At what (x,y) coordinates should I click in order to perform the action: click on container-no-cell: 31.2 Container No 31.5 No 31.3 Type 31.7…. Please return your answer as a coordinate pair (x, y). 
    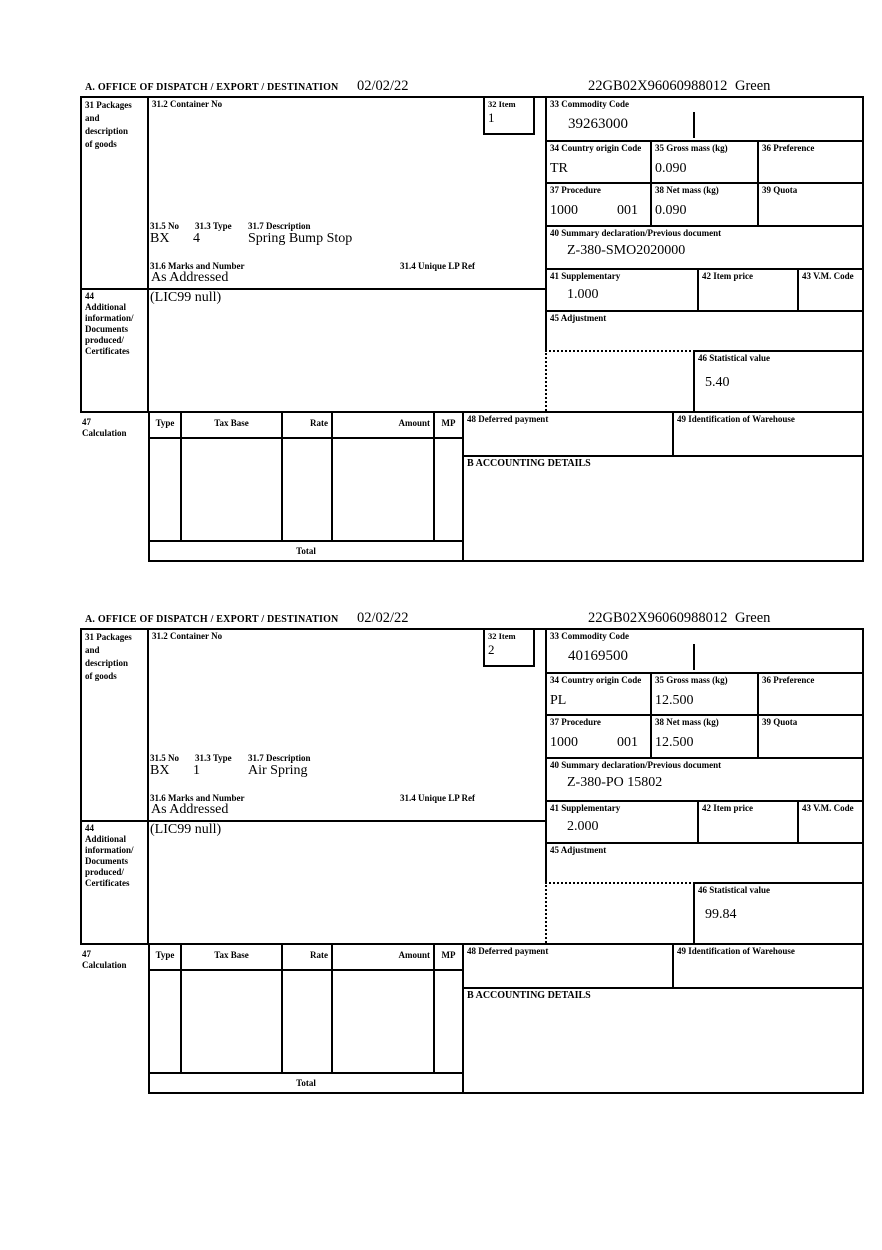
    Looking at the image, I should click on (347, 193).